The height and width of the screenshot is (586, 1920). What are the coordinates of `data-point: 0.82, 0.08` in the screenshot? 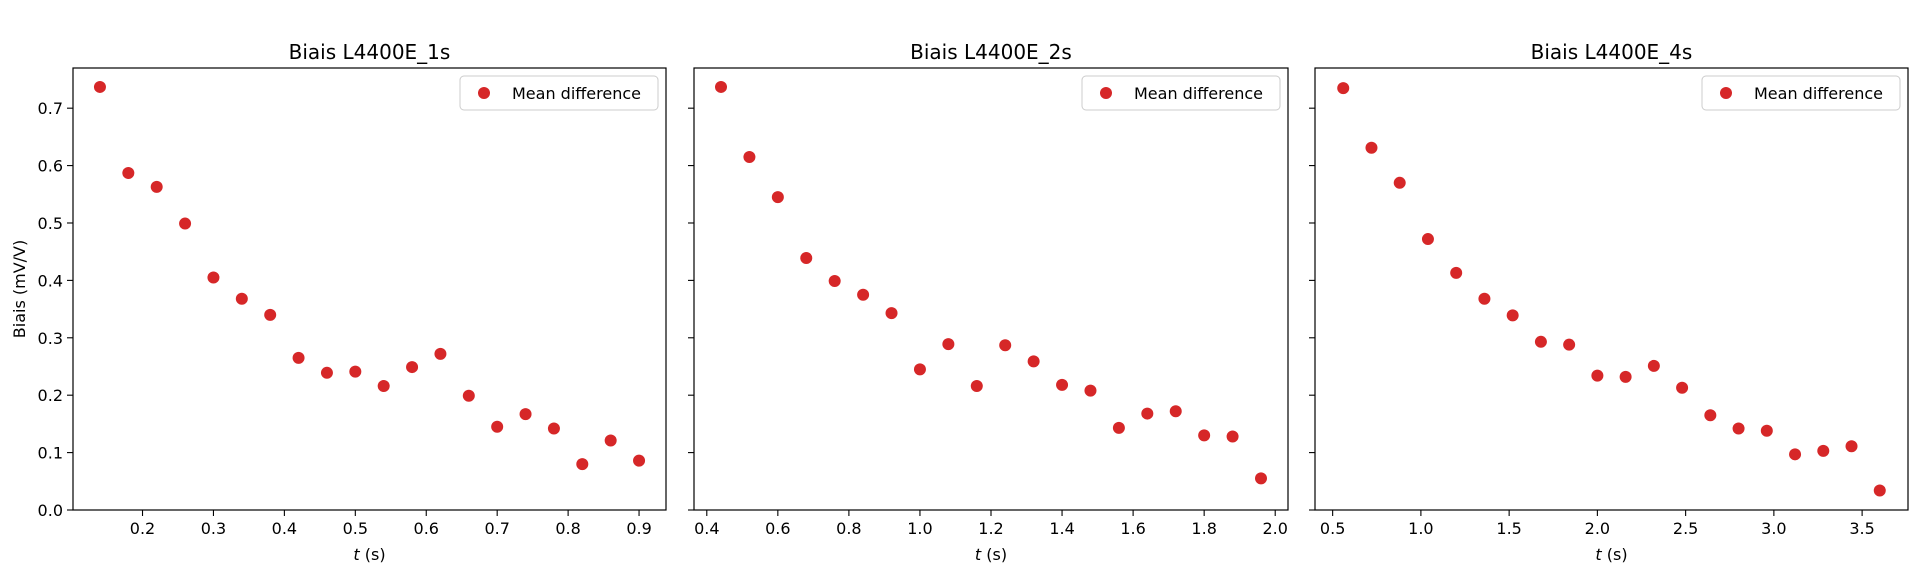 It's located at (582, 464).